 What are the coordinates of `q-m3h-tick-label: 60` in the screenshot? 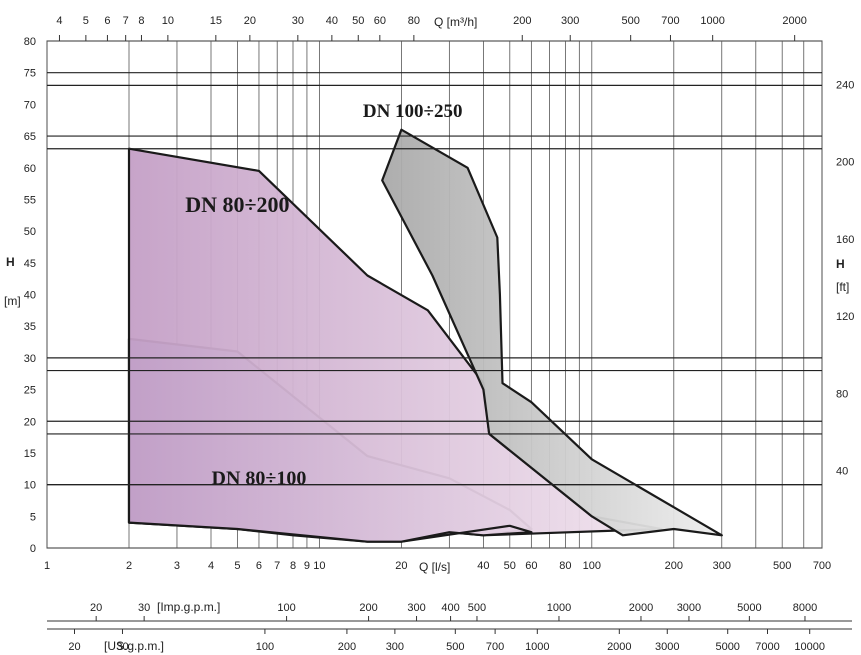 It's located at (380, 21).